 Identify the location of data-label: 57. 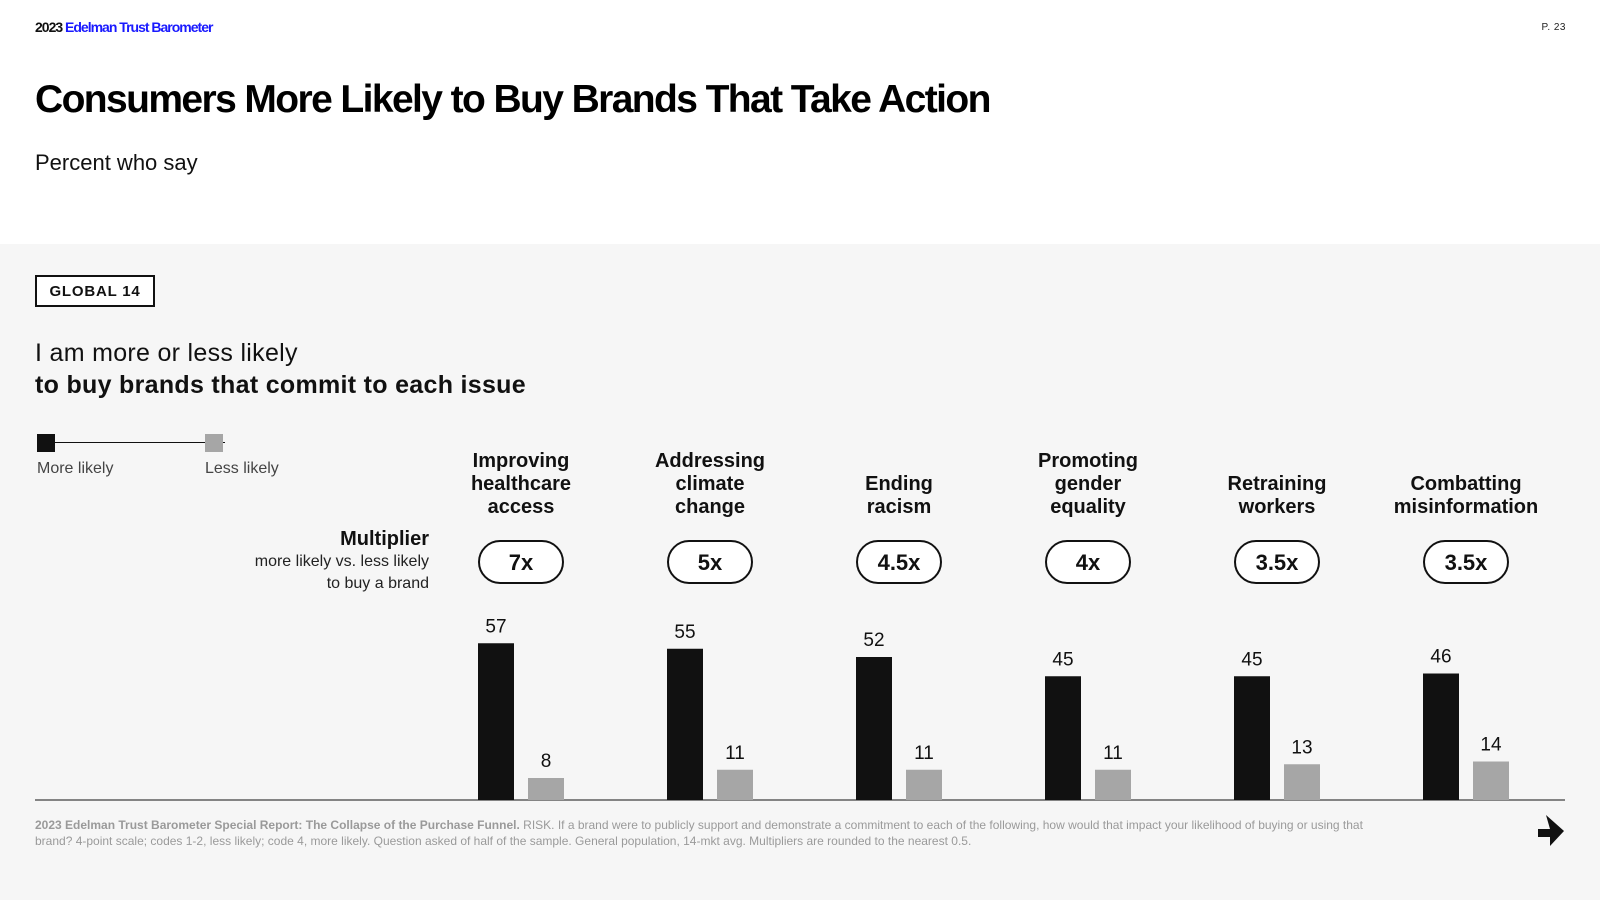
(495, 626).